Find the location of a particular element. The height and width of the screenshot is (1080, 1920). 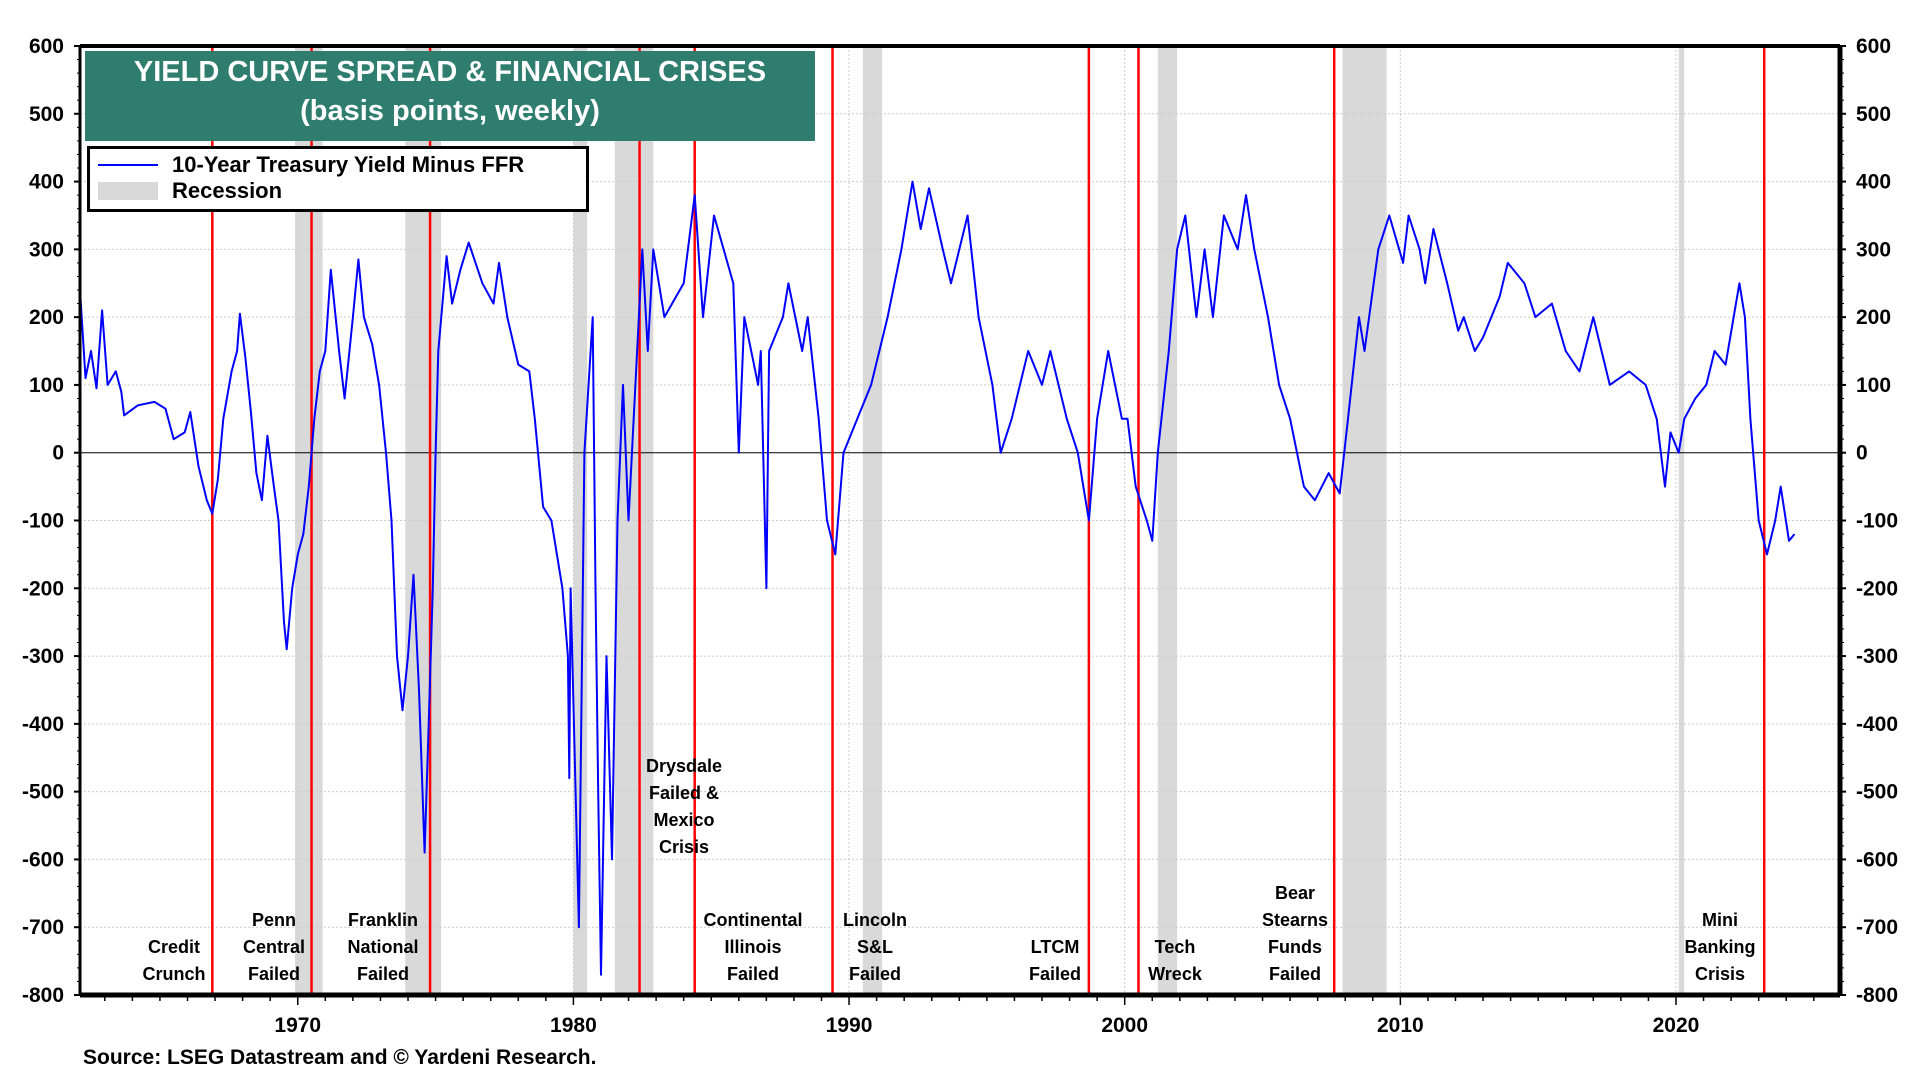

recession-band is located at coordinates (1167, 520).